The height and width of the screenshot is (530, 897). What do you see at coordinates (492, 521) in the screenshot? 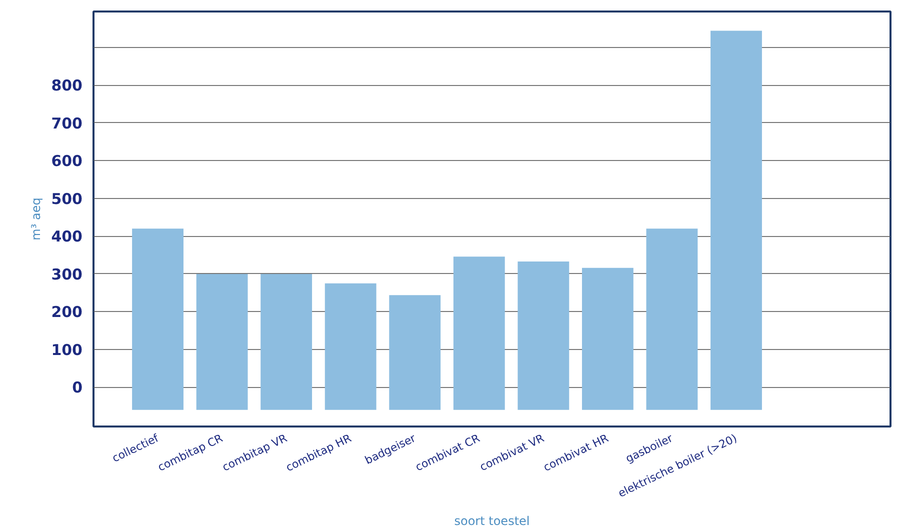
I see `x-axis-title: soort toestel` at bounding box center [492, 521].